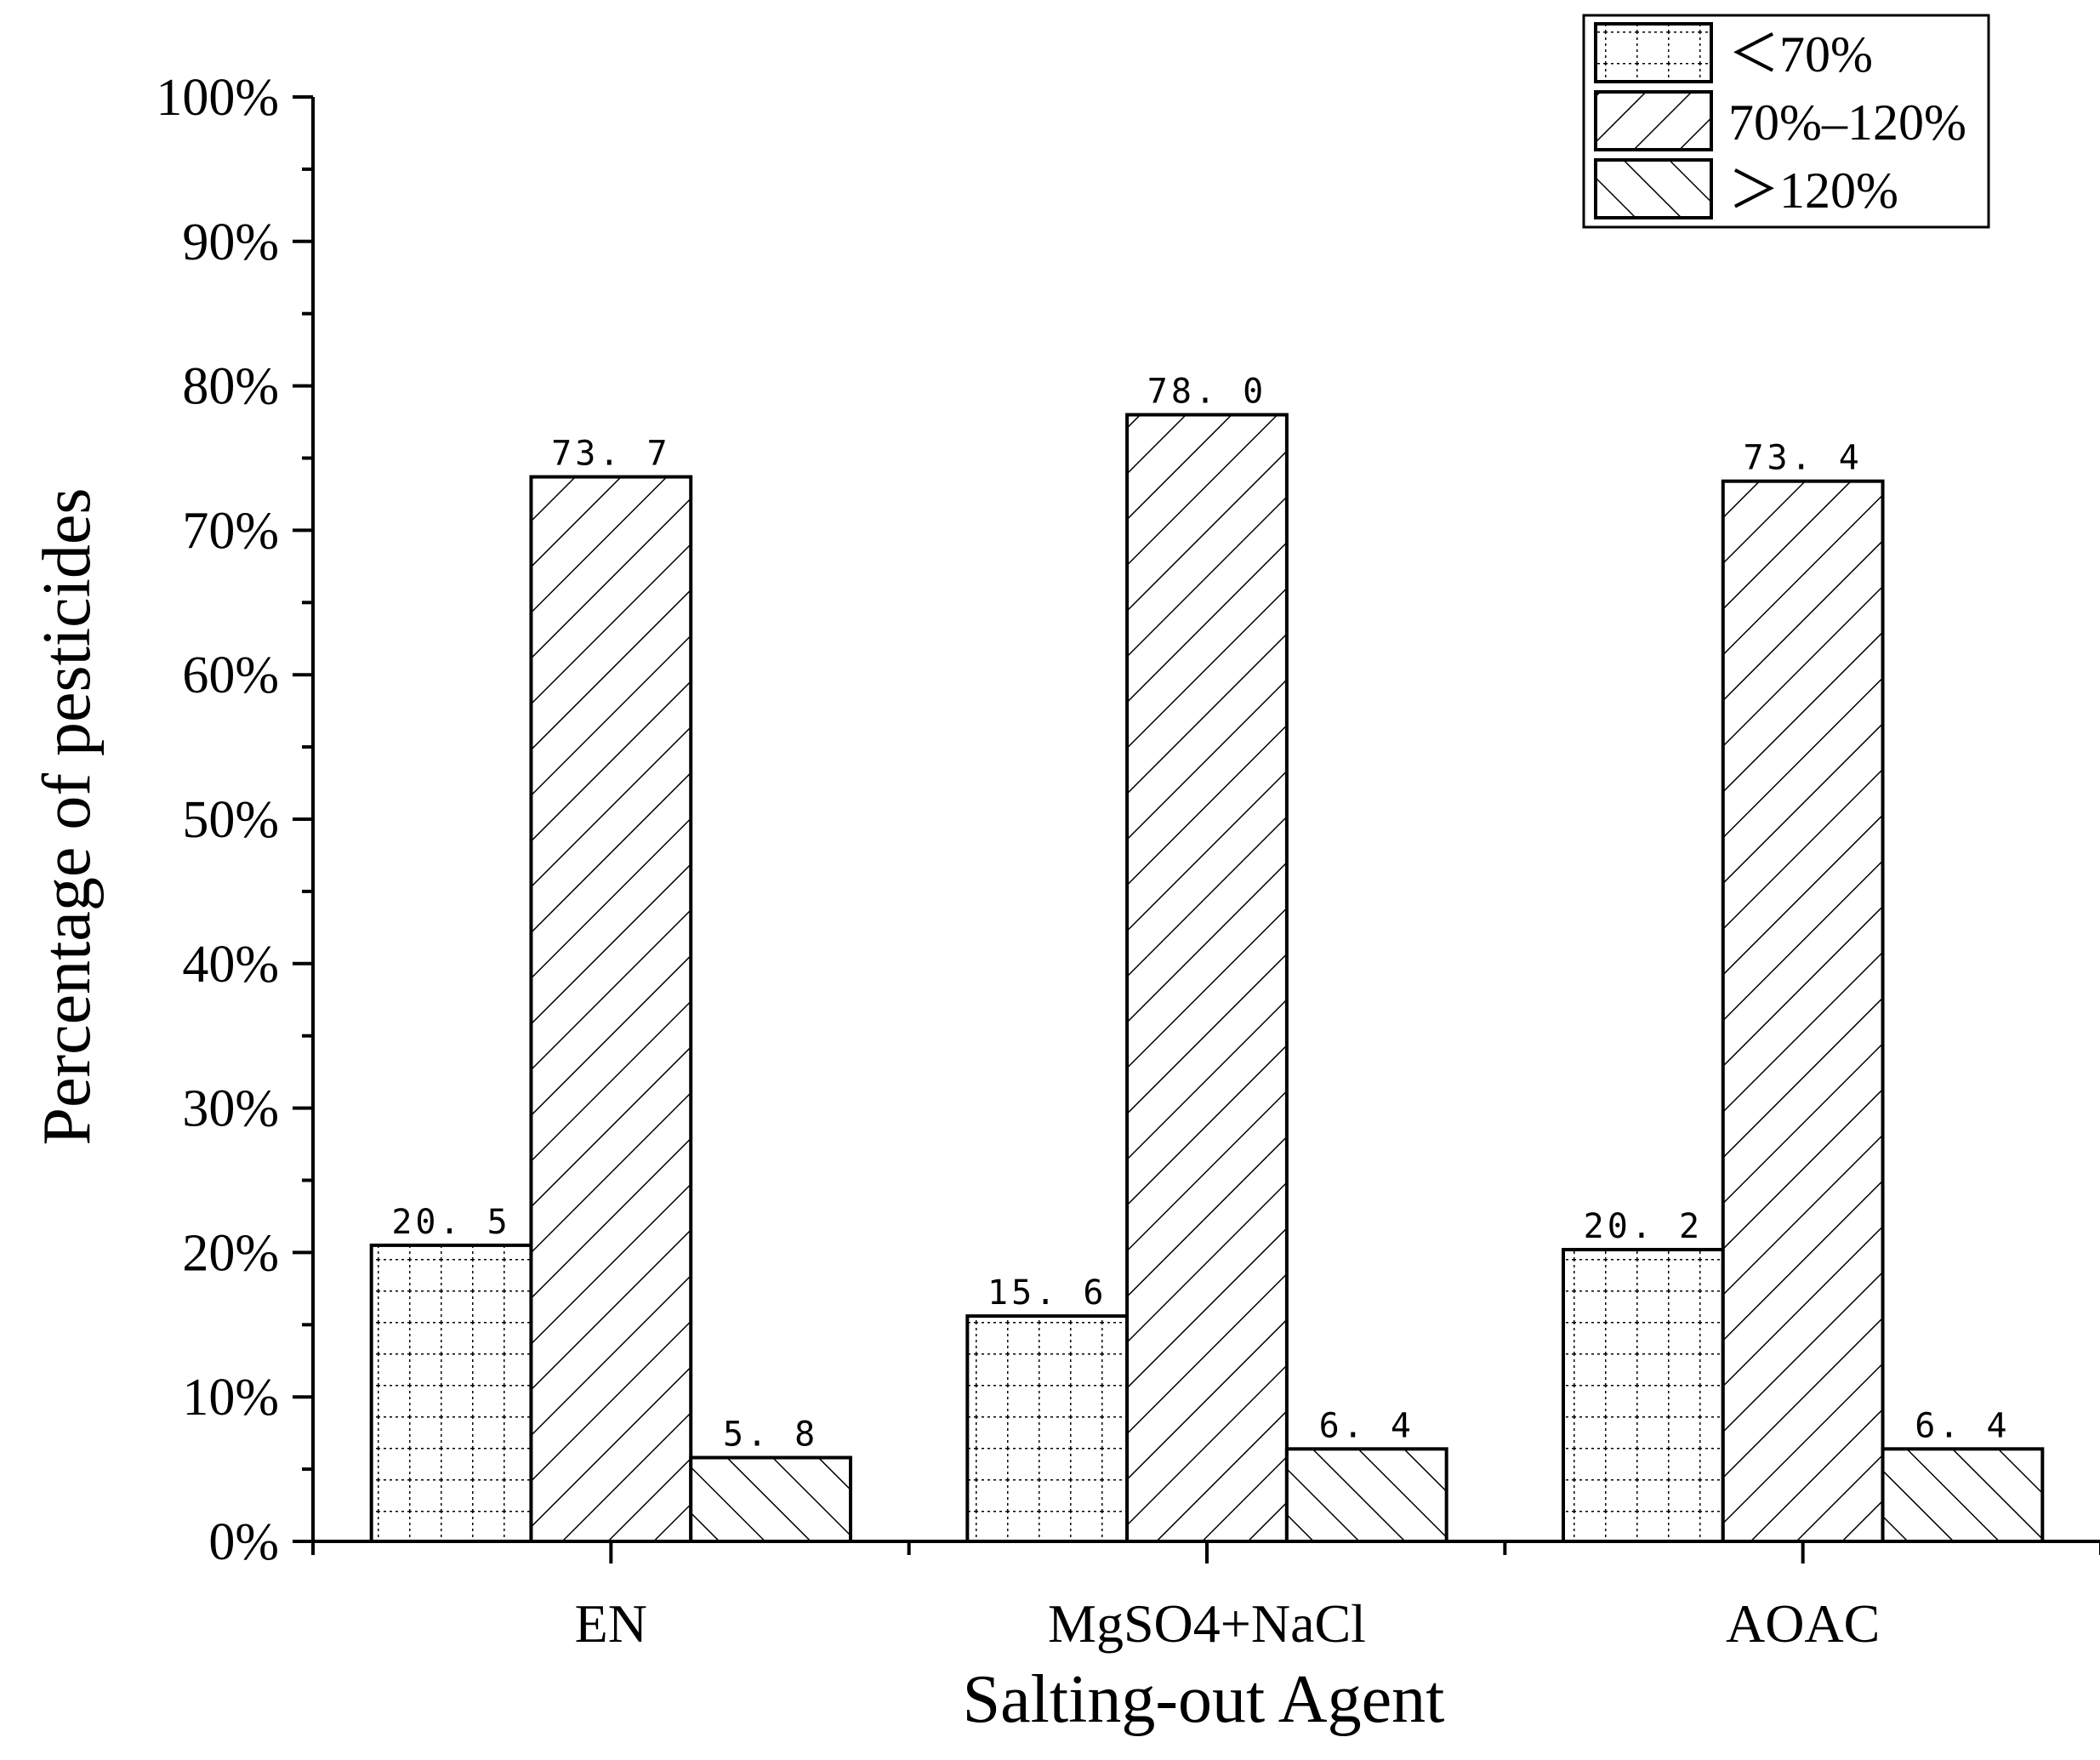  Describe the element at coordinates (1206, 392) in the screenshot. I see `data-label: 78. 0` at that location.